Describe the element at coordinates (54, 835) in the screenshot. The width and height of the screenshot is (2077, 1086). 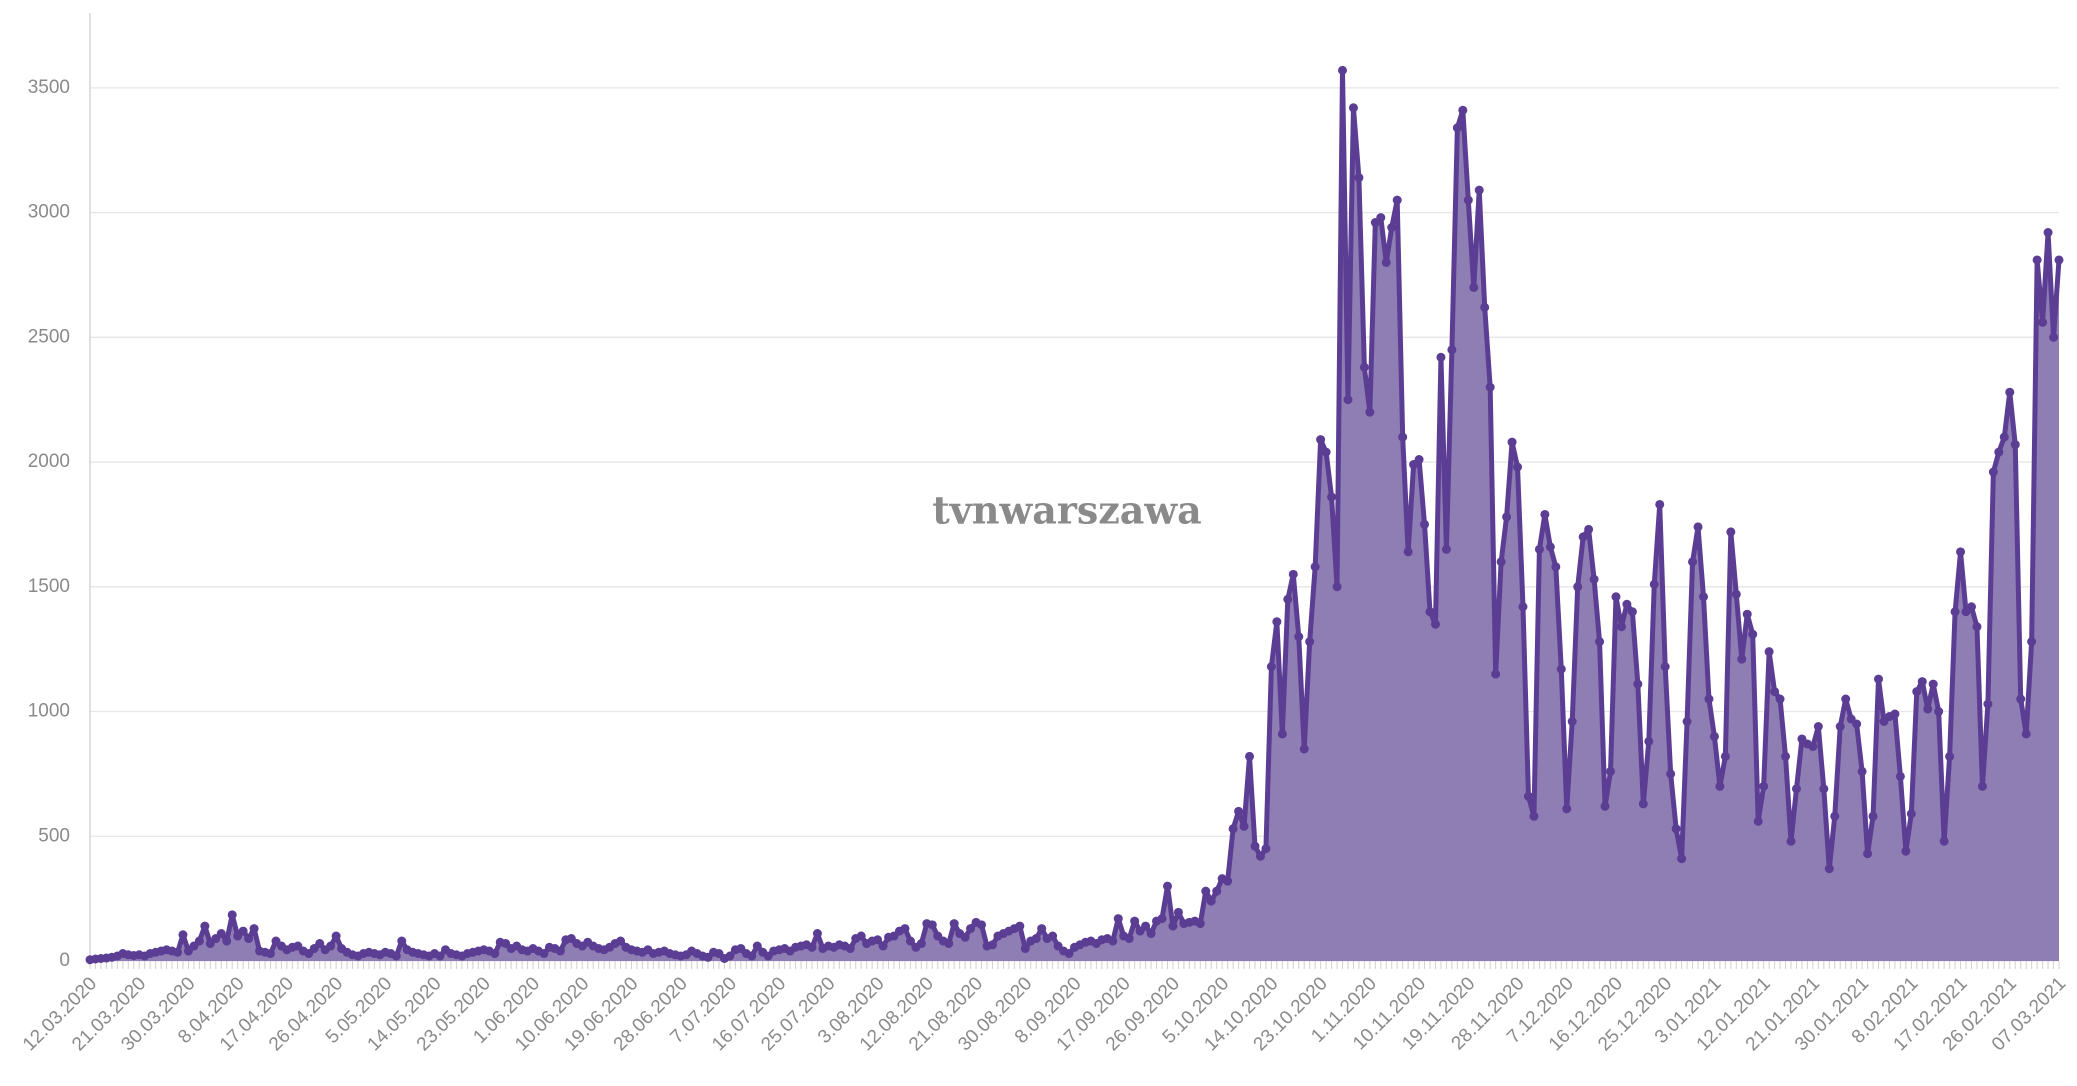
I see `y-tick-label: 500` at that location.